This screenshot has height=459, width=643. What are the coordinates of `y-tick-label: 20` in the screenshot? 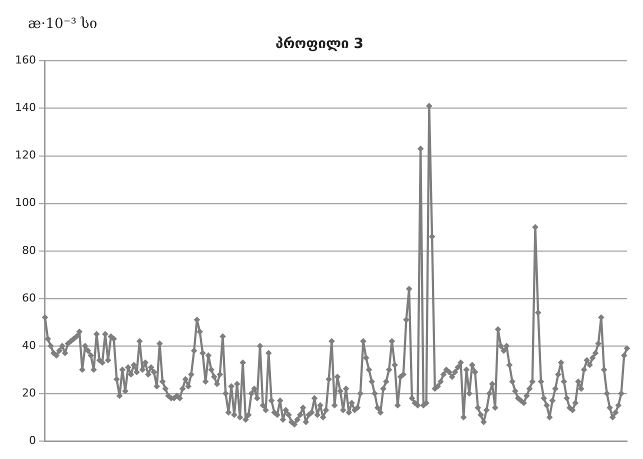 It's located at (29, 393).